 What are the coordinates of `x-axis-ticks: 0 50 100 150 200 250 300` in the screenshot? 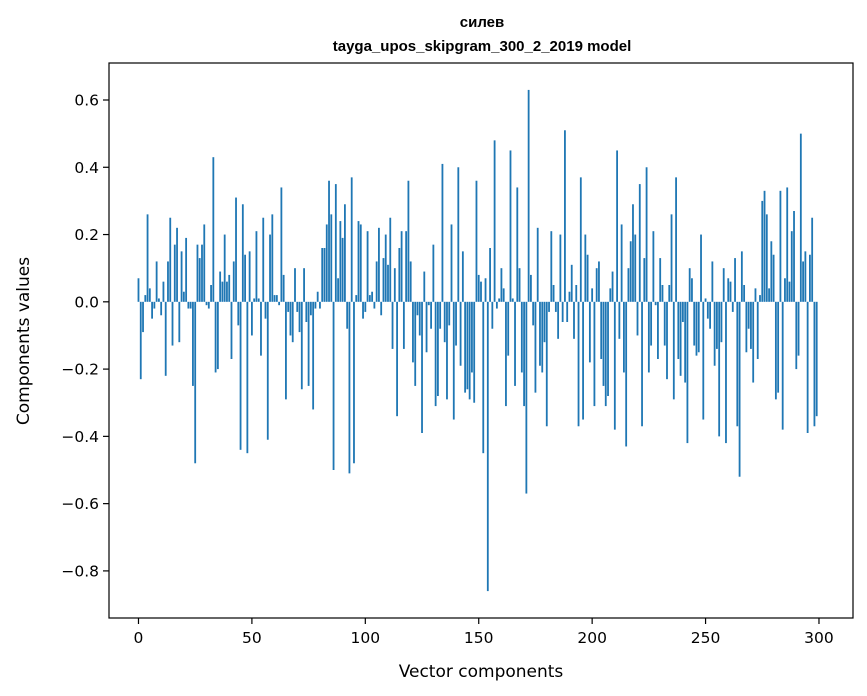 It's located at (484, 632).